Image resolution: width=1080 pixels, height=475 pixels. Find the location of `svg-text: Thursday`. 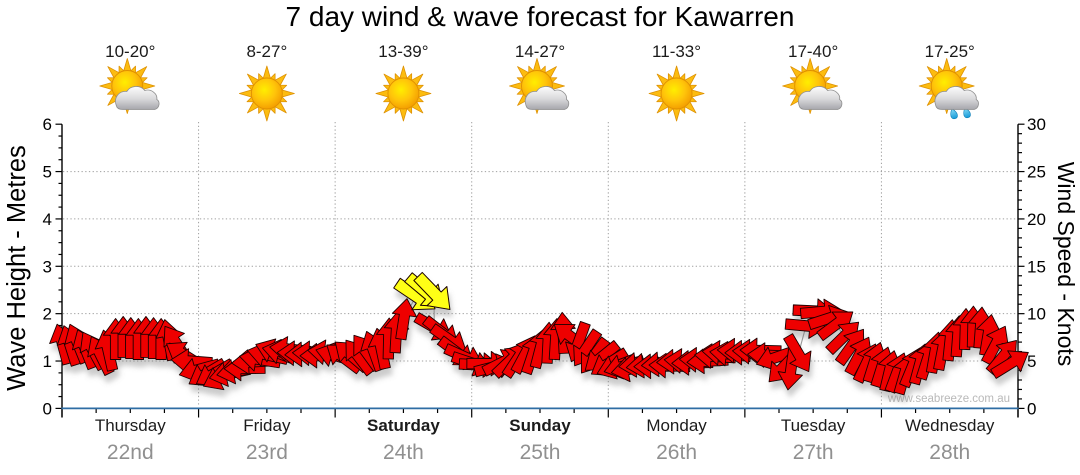

svg-text: Thursday is located at coordinates (130, 425).